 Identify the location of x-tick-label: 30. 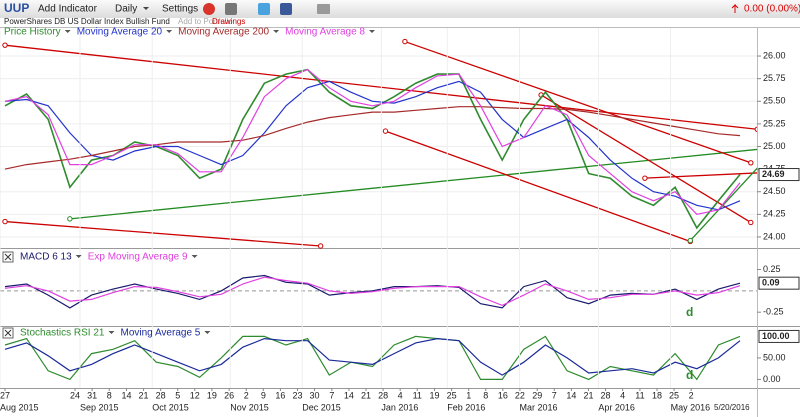
(315, 395).